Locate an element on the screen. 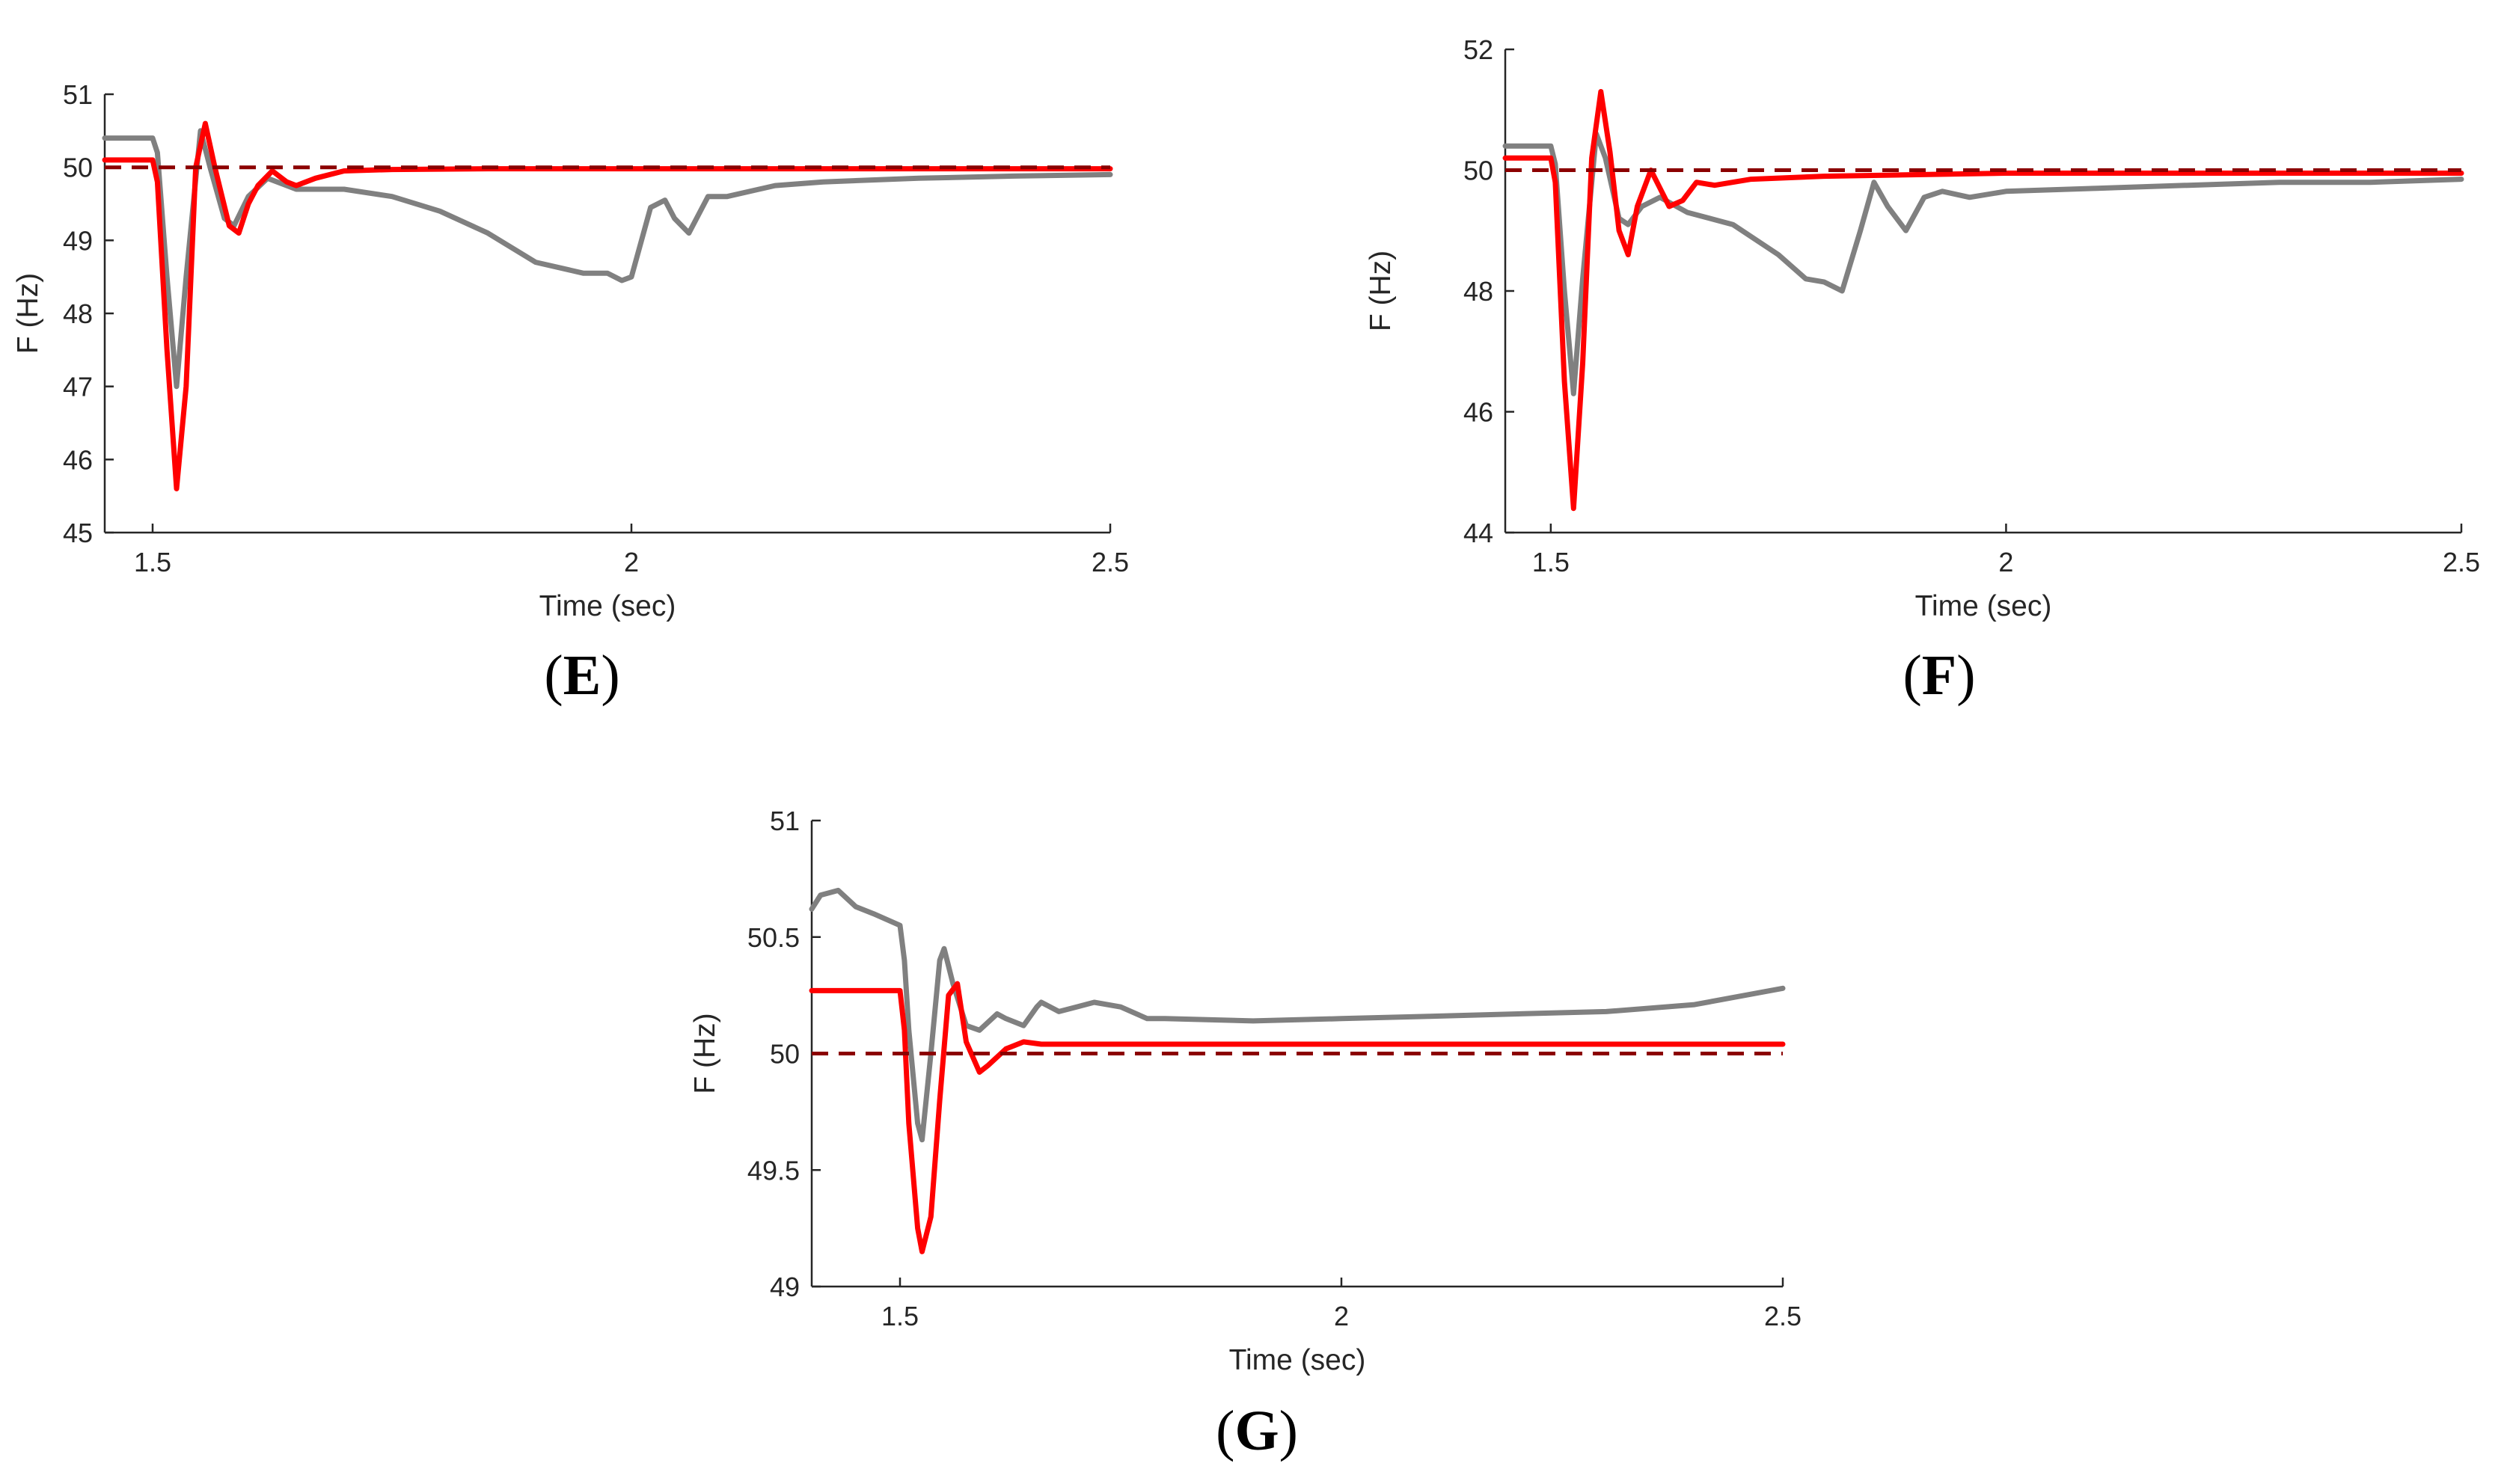 The image size is (2507, 1484). panel-label: (G) is located at coordinates (1257, 1430).